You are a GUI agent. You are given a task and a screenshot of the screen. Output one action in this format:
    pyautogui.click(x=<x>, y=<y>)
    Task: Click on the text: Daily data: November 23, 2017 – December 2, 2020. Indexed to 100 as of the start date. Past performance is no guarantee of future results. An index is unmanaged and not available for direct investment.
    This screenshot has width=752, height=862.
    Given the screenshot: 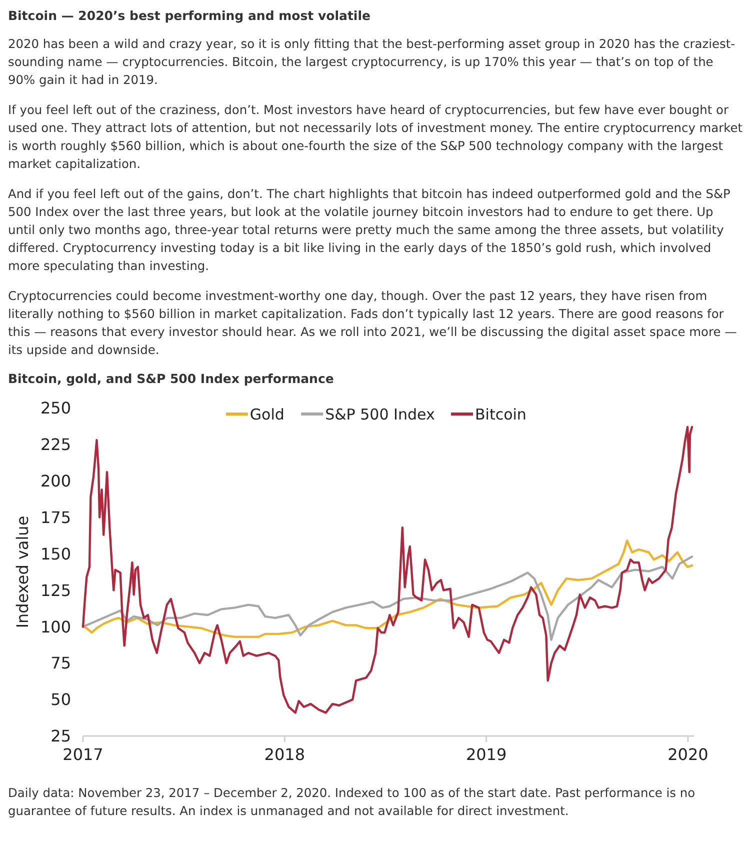 What is the action you would take?
    pyautogui.click(x=352, y=802)
    